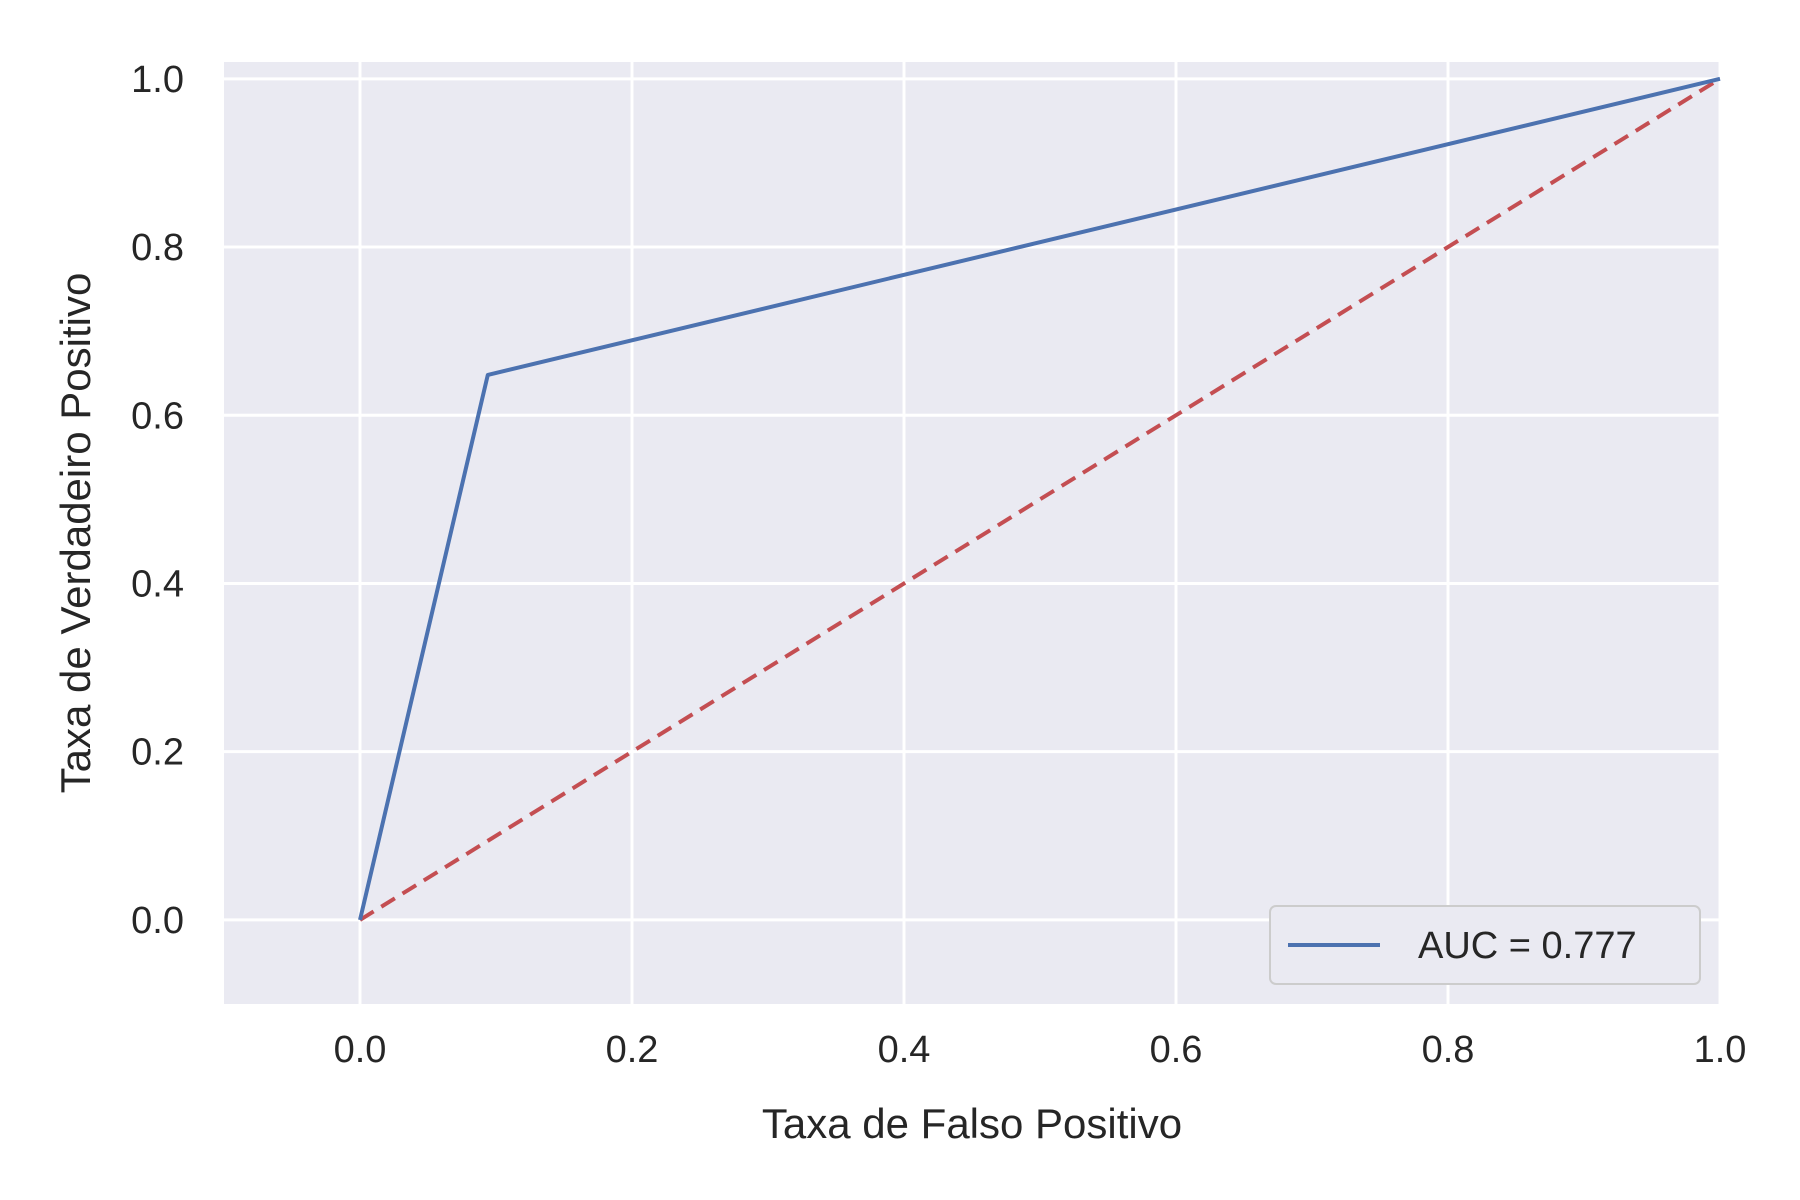 The image size is (1800, 1200). Describe the element at coordinates (157, 80) in the screenshot. I see `y-tick-label: 1.0` at that location.